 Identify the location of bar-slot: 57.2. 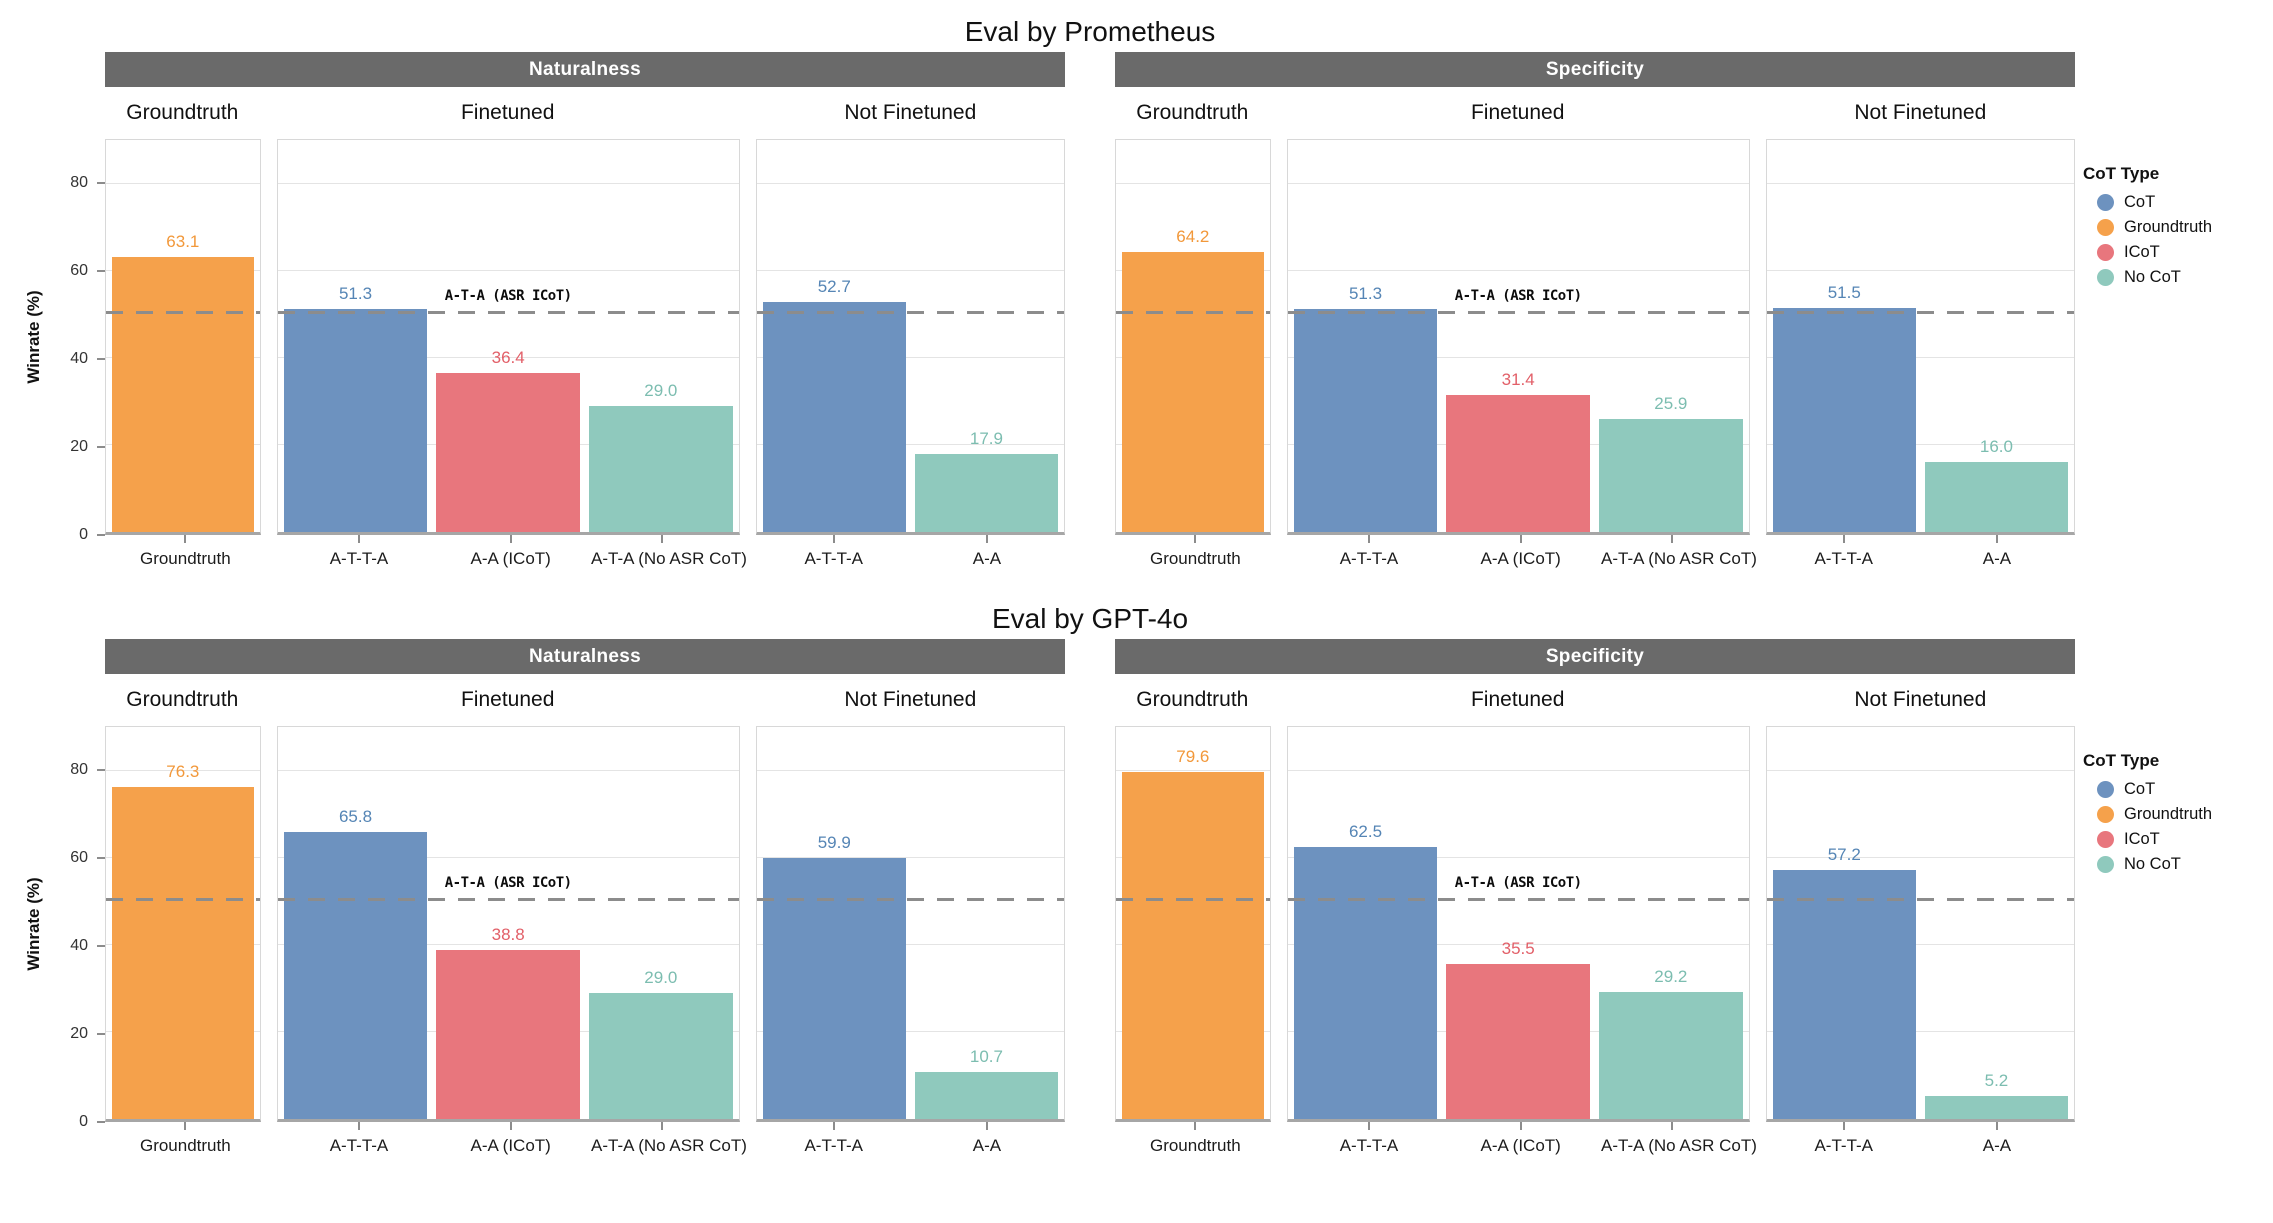
(1844, 923).